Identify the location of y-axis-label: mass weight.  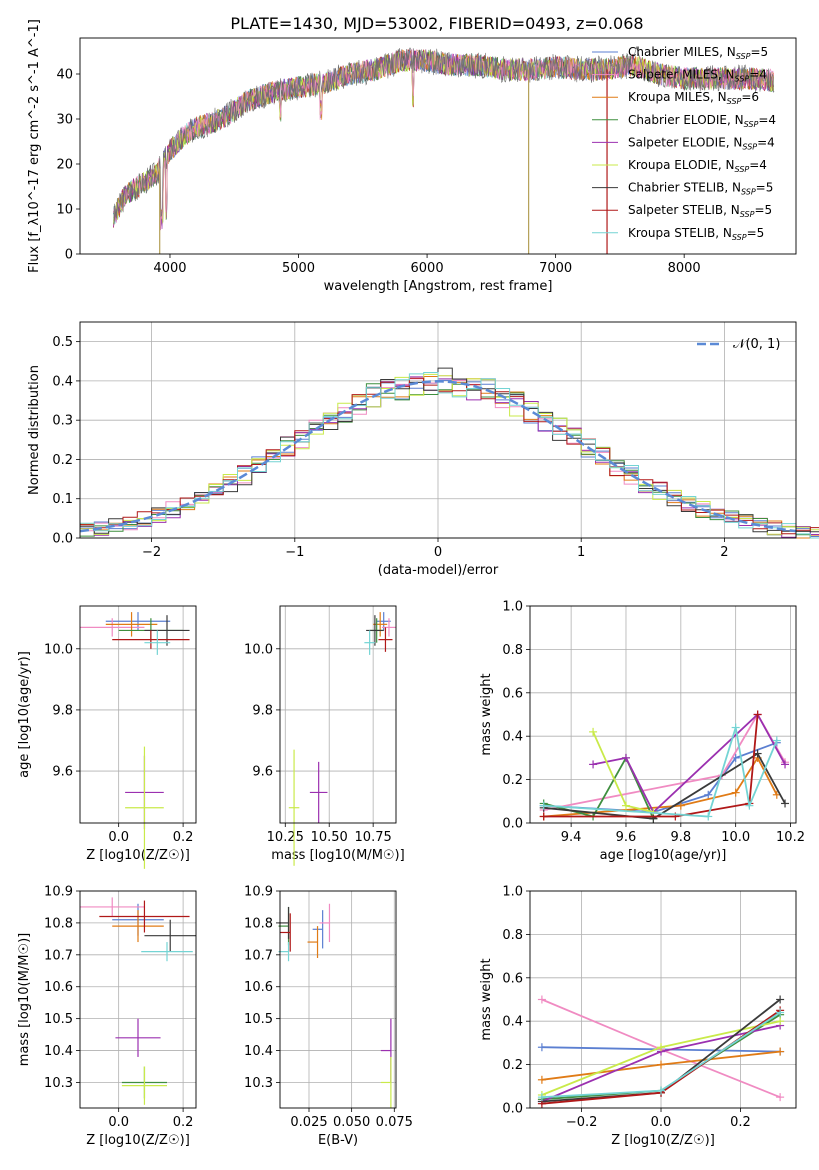
(486, 714).